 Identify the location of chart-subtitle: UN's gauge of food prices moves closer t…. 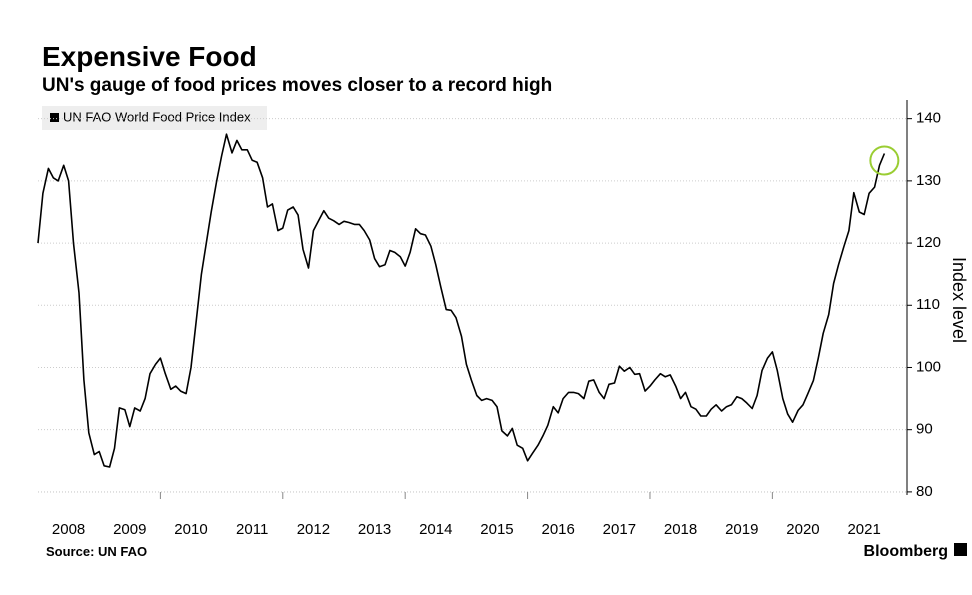
(297, 85).